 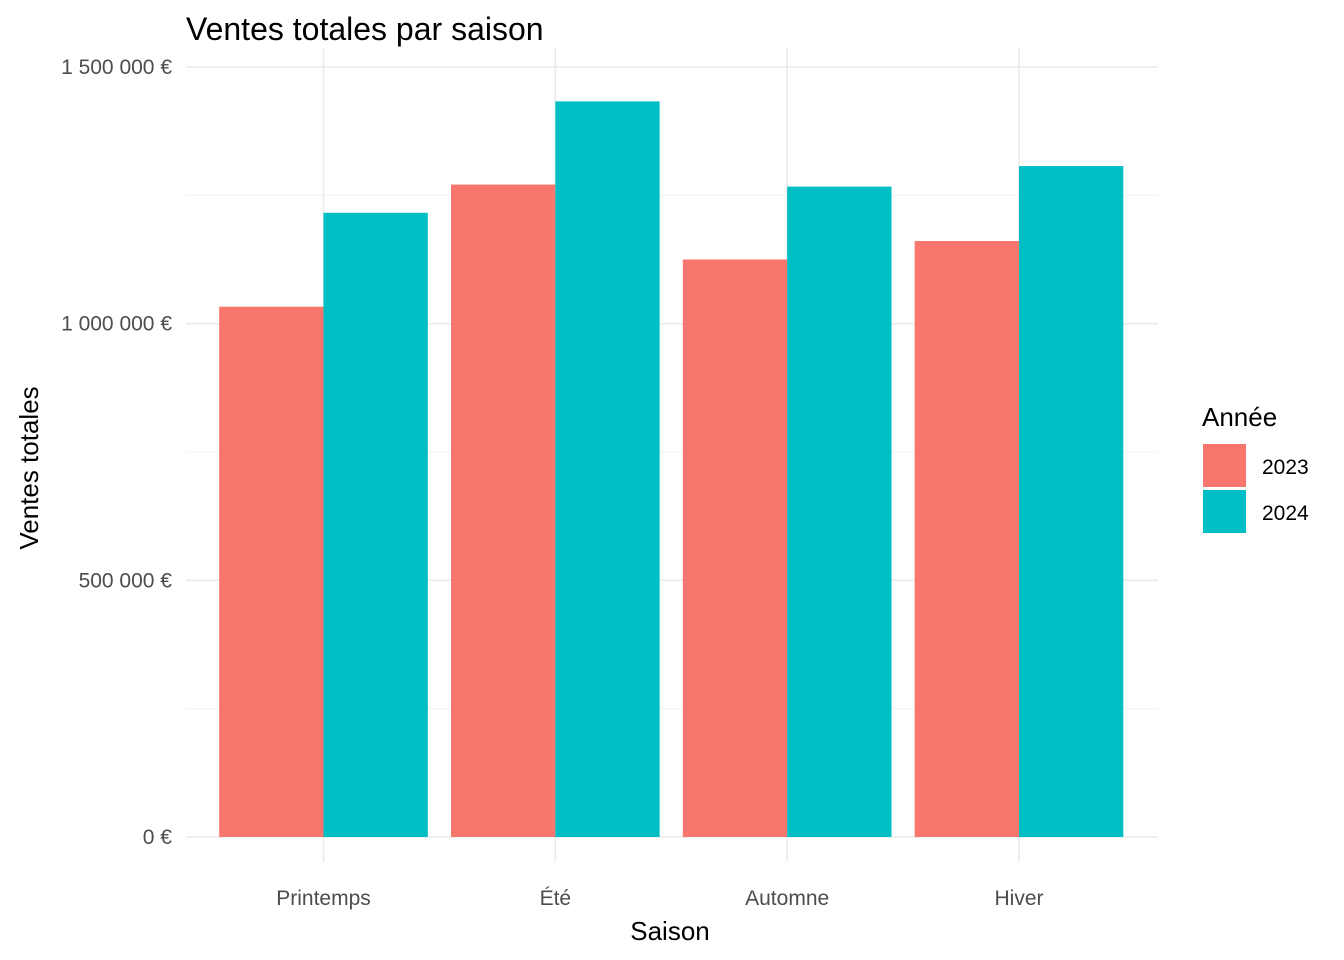 What do you see at coordinates (1018, 898) in the screenshot?
I see `x-tick-label: Hiver` at bounding box center [1018, 898].